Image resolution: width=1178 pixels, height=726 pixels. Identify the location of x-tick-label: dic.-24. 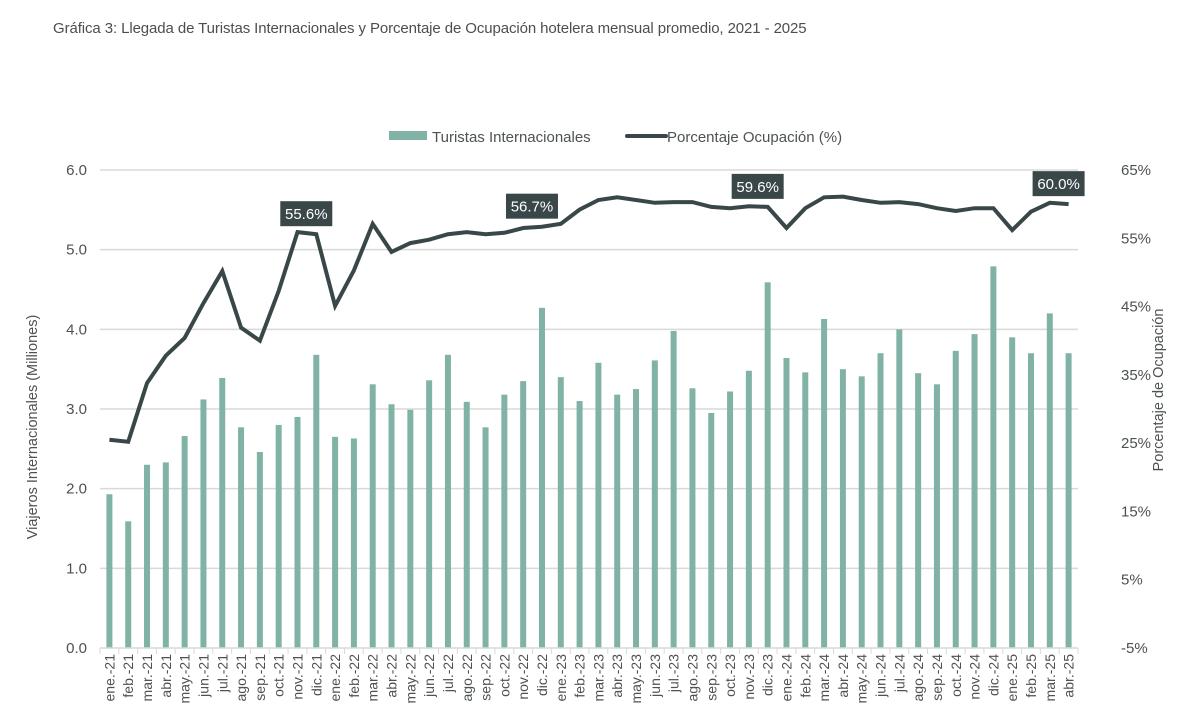
(993, 675).